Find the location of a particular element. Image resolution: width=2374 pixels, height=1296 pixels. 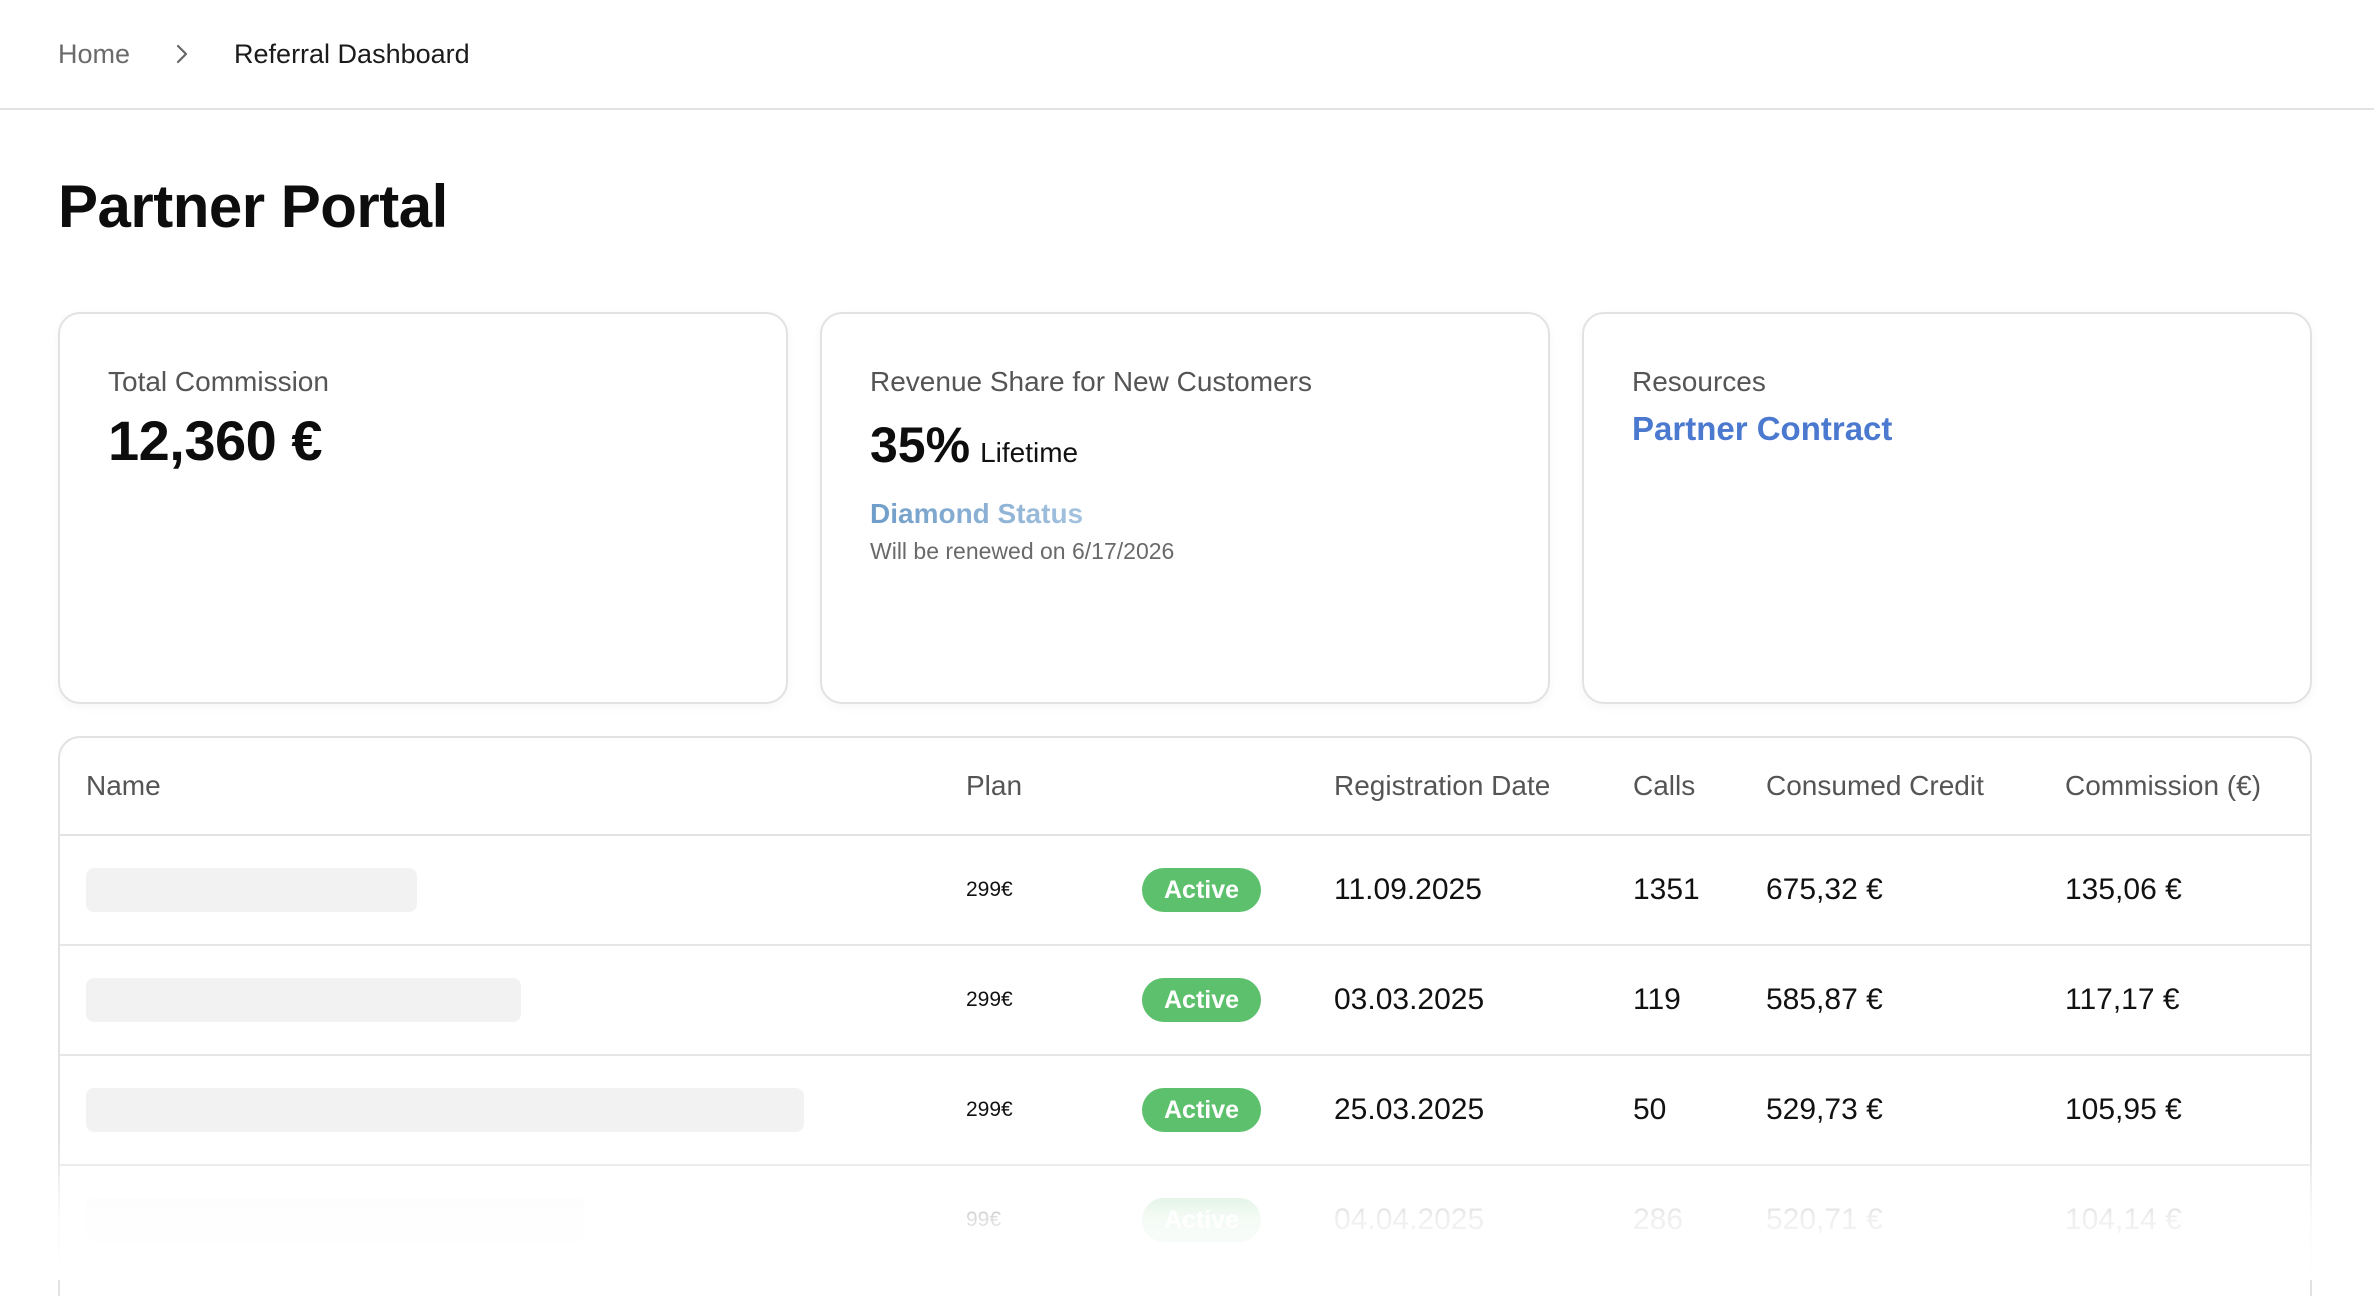

page-title: Partner Portal is located at coordinates (253, 206).